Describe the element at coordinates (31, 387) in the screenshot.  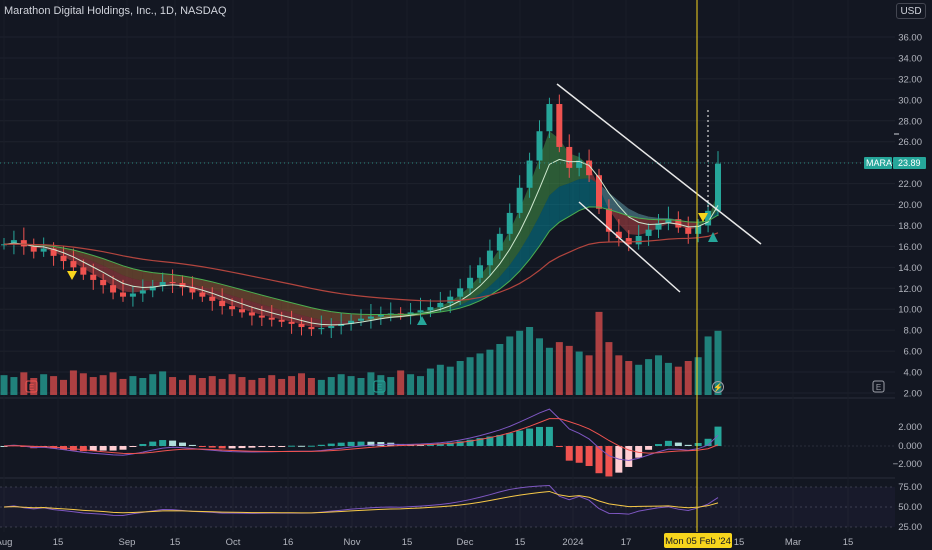
I see `earnings-badge-label: E` at that location.